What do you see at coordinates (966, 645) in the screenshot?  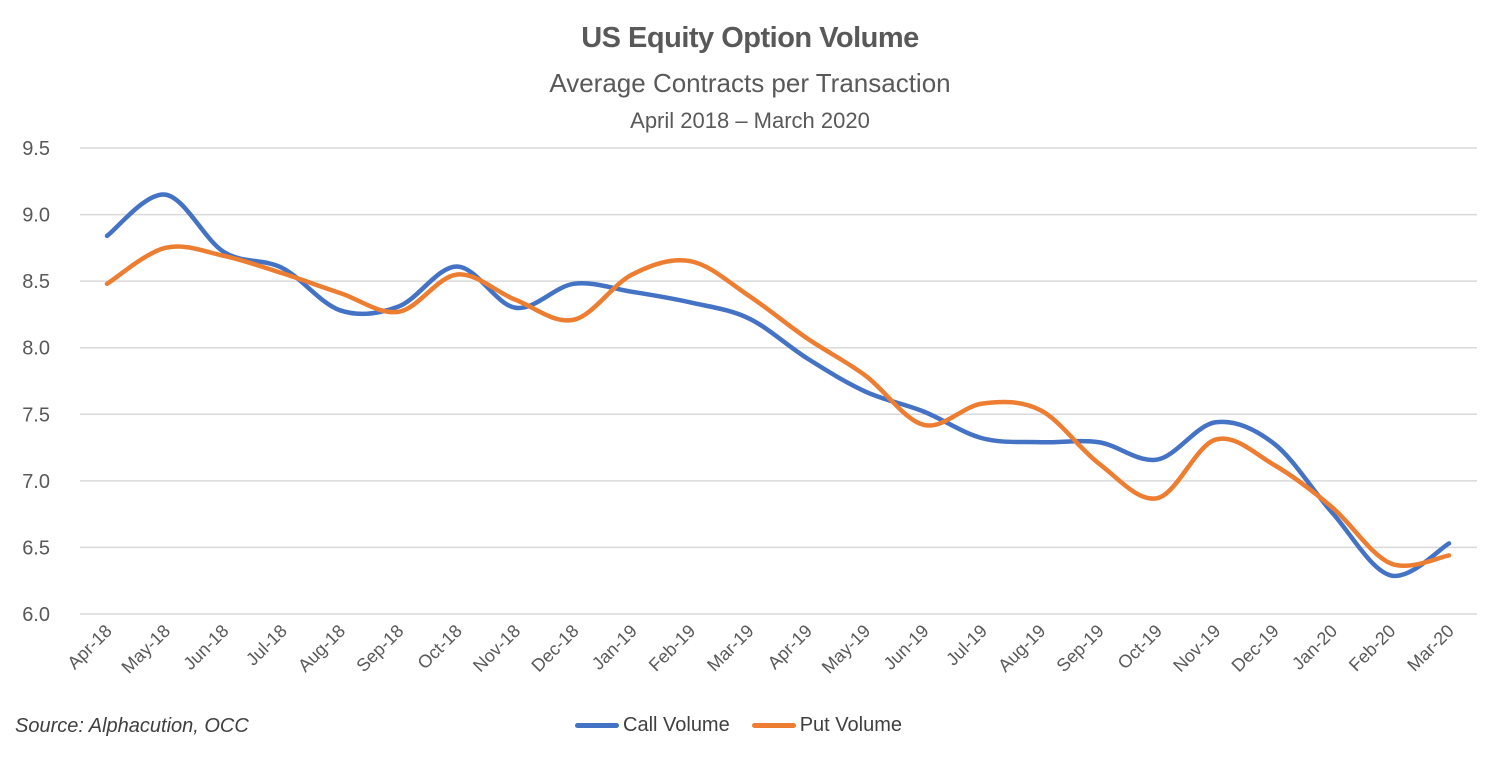 I see `x-tick-label: Jul-19` at bounding box center [966, 645].